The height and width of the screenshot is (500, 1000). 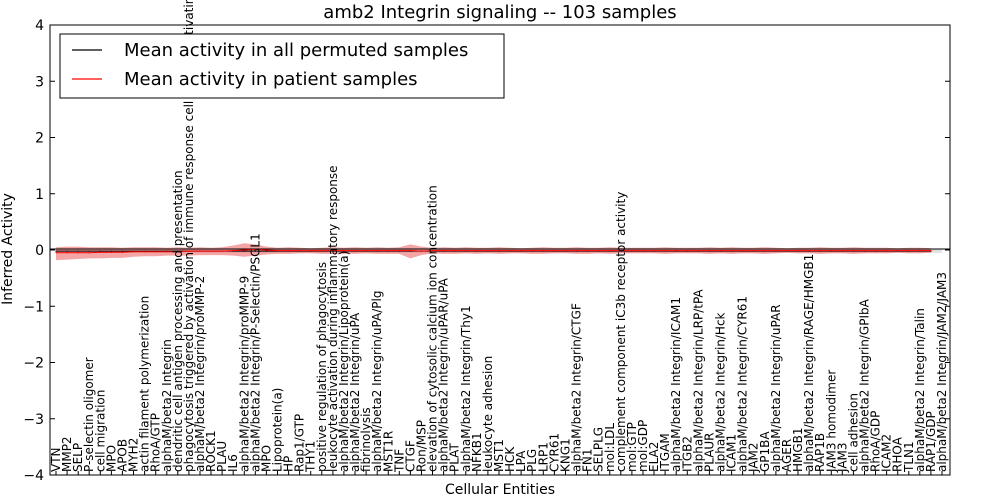 I want to click on x-tick-label: alphaM/beta2 Integrin/Lipoprotein(a), so click(x=344, y=361).